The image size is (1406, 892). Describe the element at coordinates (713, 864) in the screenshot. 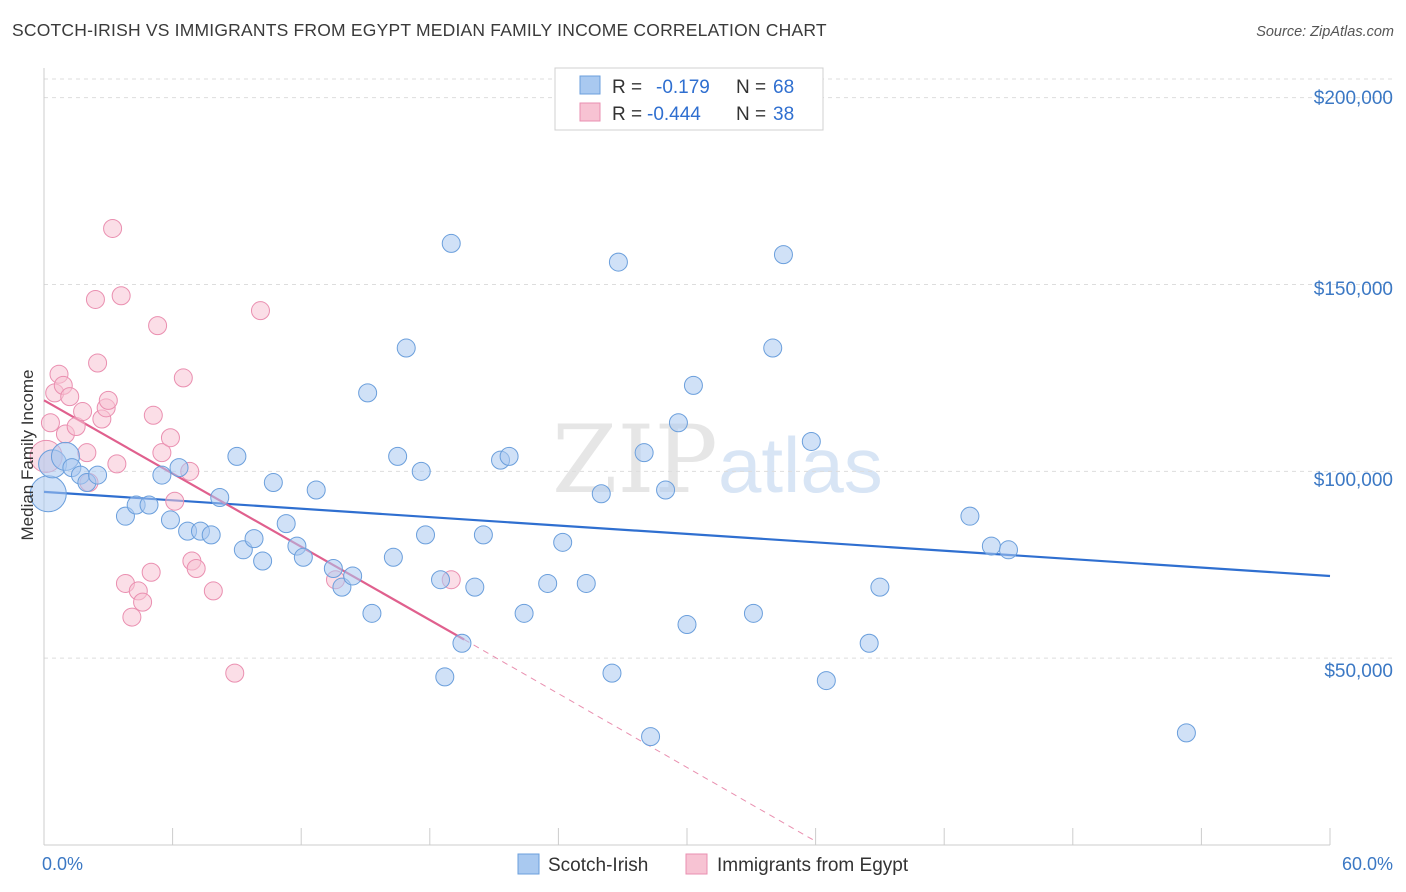

I see `bottom-legend: Scotch-Irish Immigrants from Egypt` at that location.